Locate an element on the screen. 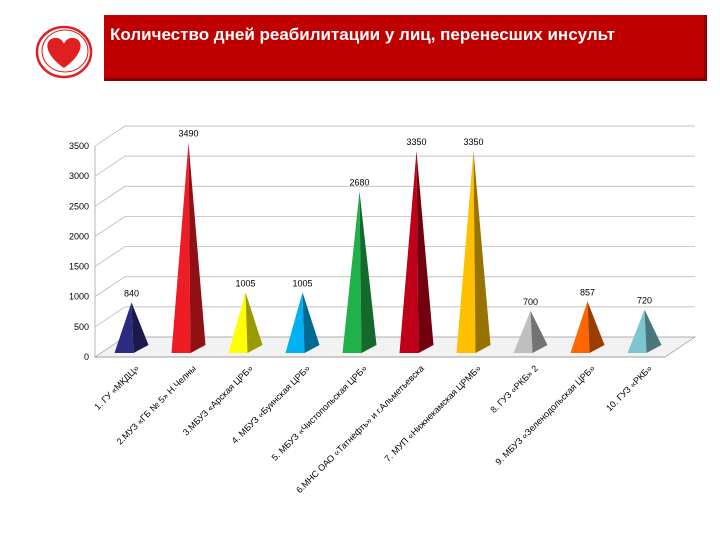 The height and width of the screenshot is (540, 720). y-tick-label: 3500 is located at coordinates (79, 146).